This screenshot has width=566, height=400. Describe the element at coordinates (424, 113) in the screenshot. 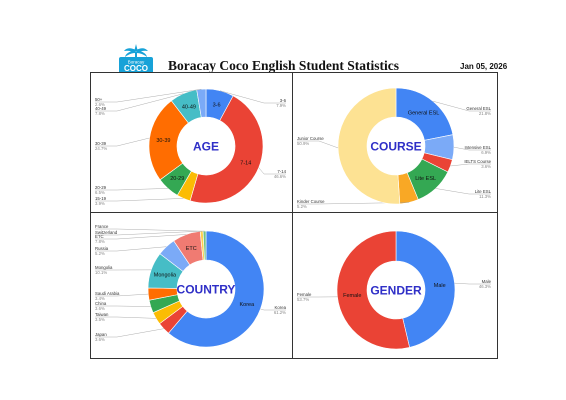

I see `course-segment-label-general-esl: General ESL` at that location.